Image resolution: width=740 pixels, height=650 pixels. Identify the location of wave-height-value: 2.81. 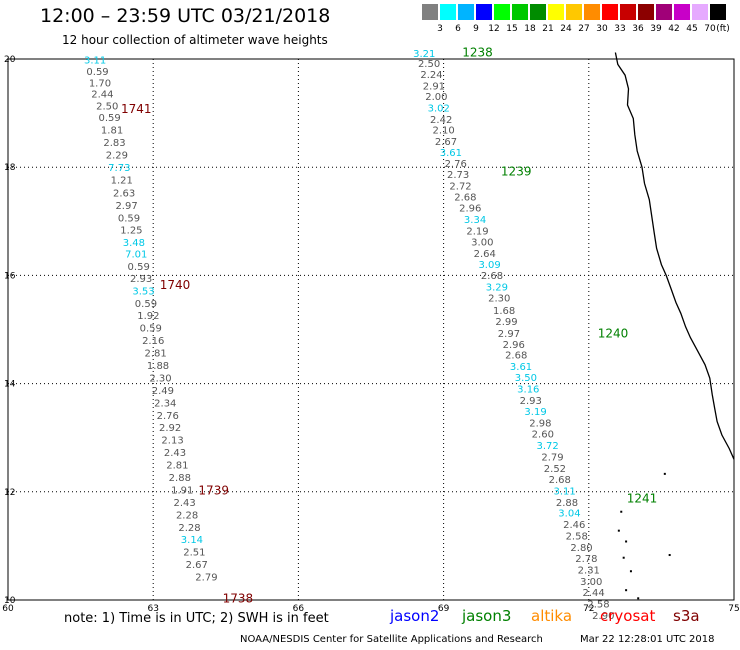
(177, 466).